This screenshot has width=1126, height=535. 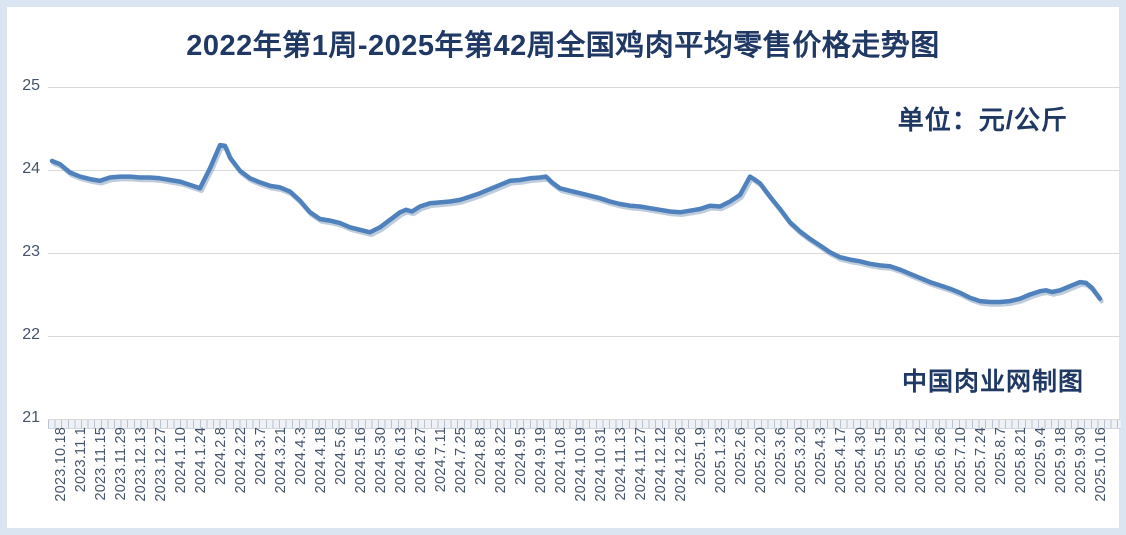 What do you see at coordinates (31, 168) in the screenshot?
I see `y-tick-label: 24` at bounding box center [31, 168].